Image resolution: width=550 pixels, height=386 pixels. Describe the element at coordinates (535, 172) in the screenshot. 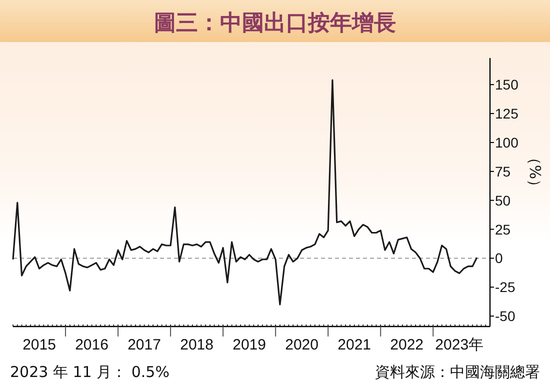

I see `ylabel: （%）` at that location.